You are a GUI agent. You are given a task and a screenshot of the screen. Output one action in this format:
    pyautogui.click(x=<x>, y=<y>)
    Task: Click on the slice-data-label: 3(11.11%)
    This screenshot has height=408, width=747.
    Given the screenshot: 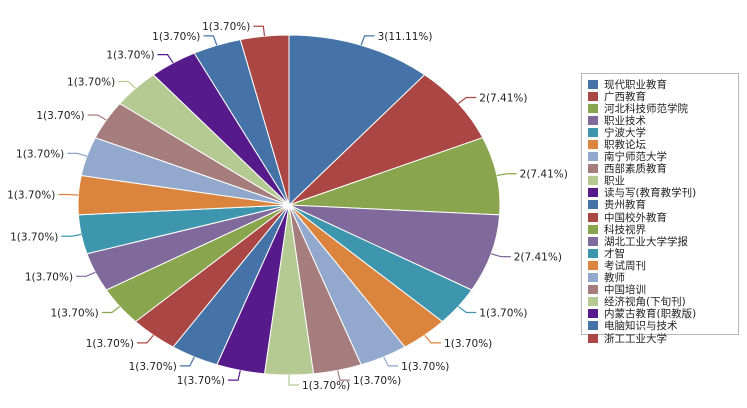 What is the action you would take?
    pyautogui.click(x=405, y=37)
    